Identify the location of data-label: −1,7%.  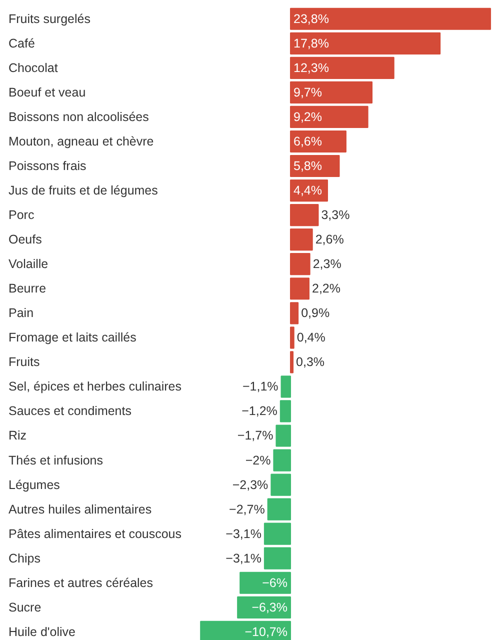
(255, 435).